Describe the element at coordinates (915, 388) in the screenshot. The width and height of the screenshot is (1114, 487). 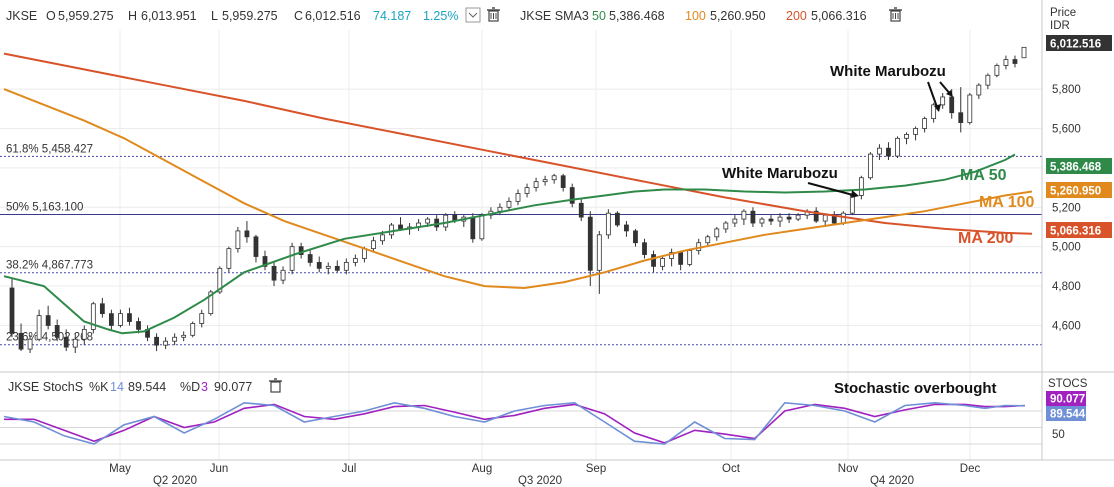
I see `annotation-stoch-overbought: Stochastic overbought` at that location.